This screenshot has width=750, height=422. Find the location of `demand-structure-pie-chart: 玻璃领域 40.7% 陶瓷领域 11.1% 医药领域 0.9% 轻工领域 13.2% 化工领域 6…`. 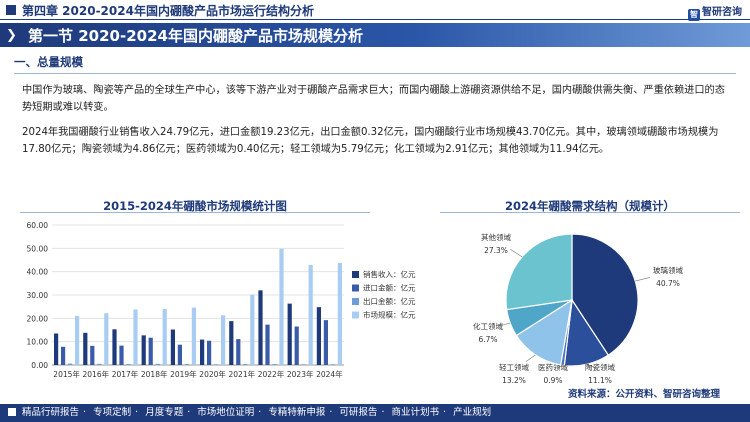

demand-structure-pie-chart: 玻璃领域 40.7% 陶瓷领域 11.1% 医药领域 0.9% 轻工领域 13.2% 化工领域 6… is located at coordinates (578, 308).